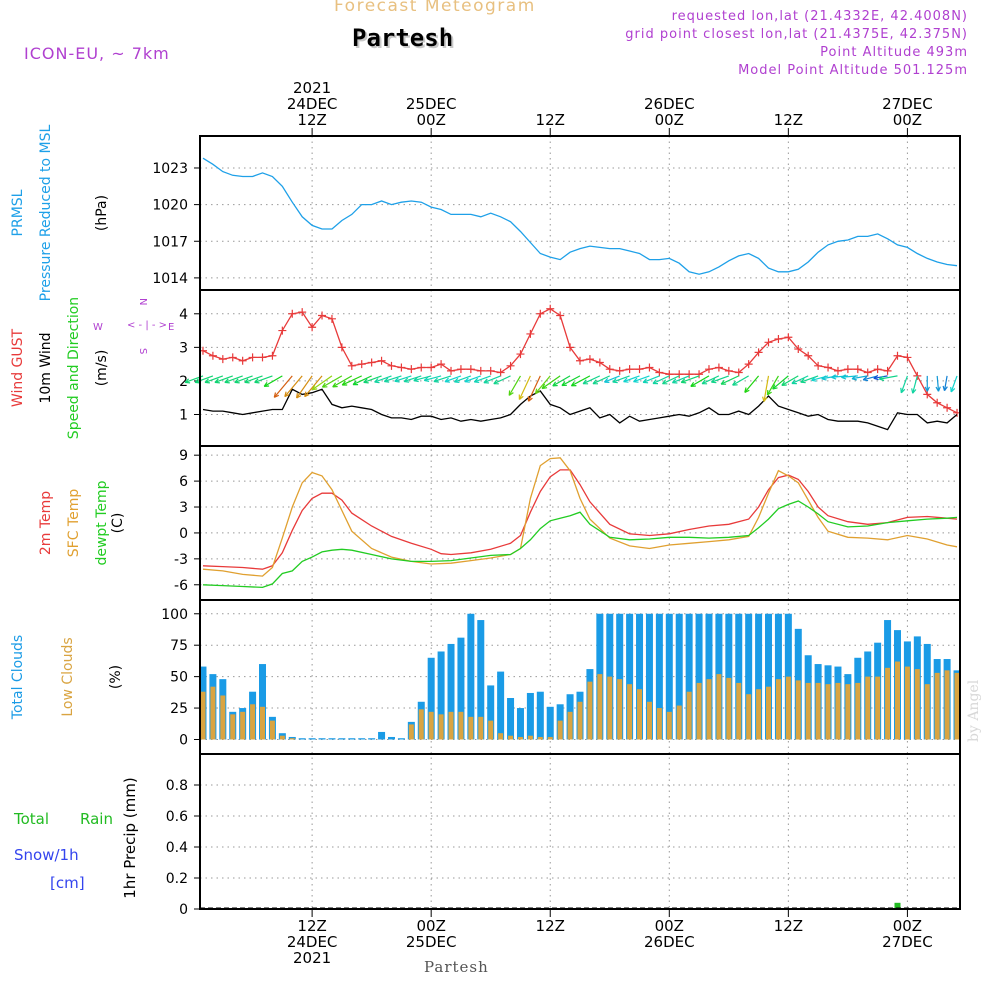 This screenshot has width=1000, height=1000. What do you see at coordinates (183, 456) in the screenshot?
I see `y-tick-label: 9` at bounding box center [183, 456].